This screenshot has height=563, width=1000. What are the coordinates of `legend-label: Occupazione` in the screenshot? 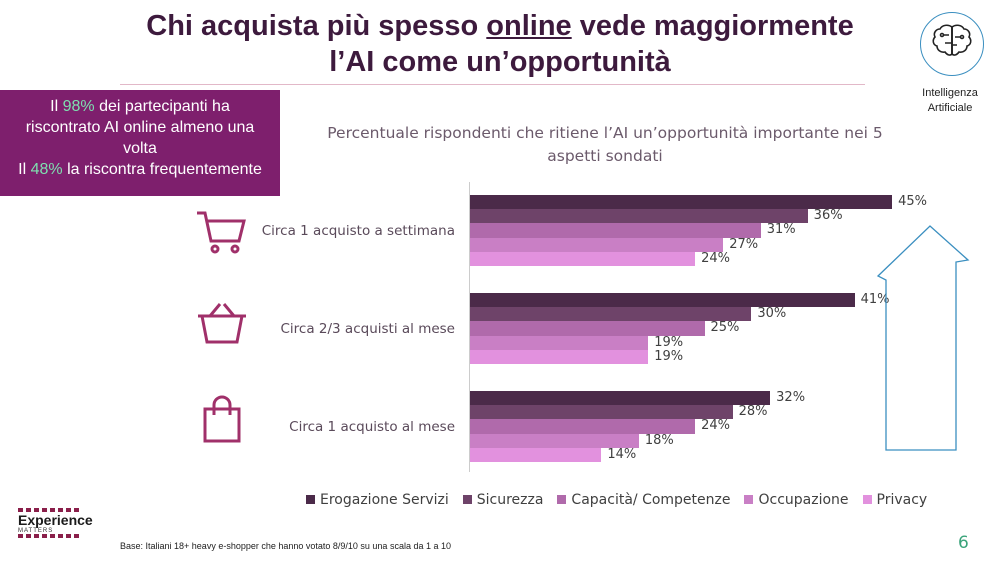 It's located at (803, 500).